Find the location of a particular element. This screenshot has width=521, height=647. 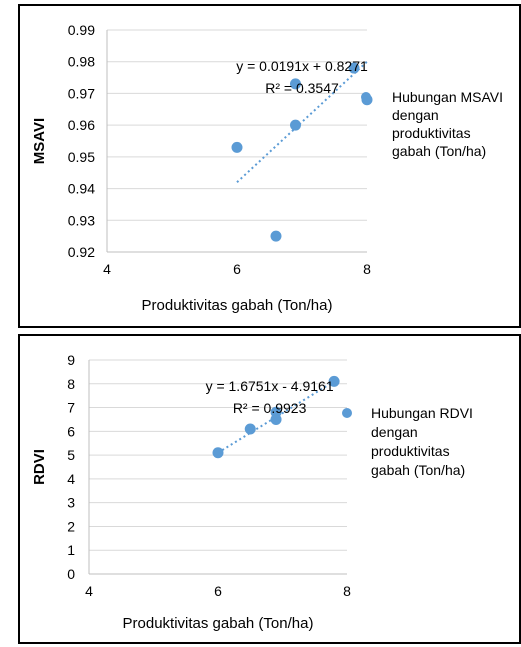

rdvi-x-tick-label: 4 is located at coordinates (89, 591).